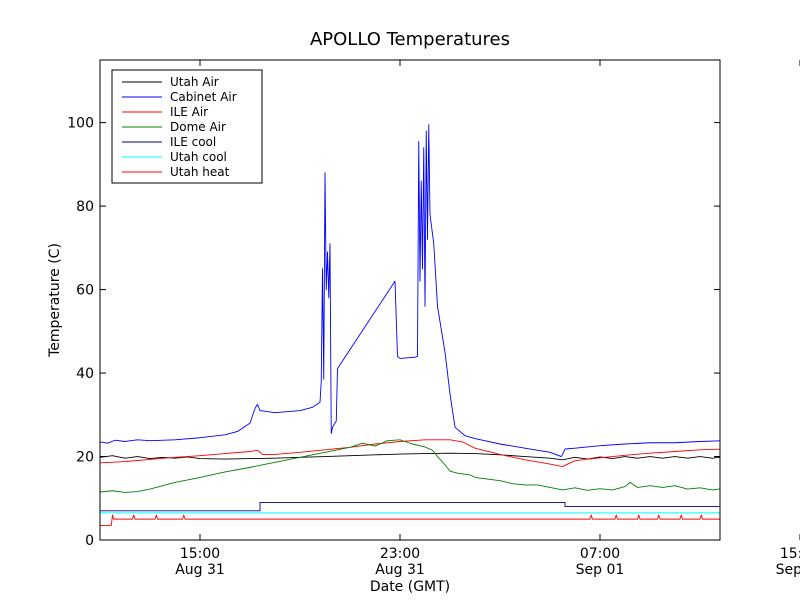 The image size is (800, 600). What do you see at coordinates (85, 291) in the screenshot?
I see `y-tick-label: 60` at bounding box center [85, 291].